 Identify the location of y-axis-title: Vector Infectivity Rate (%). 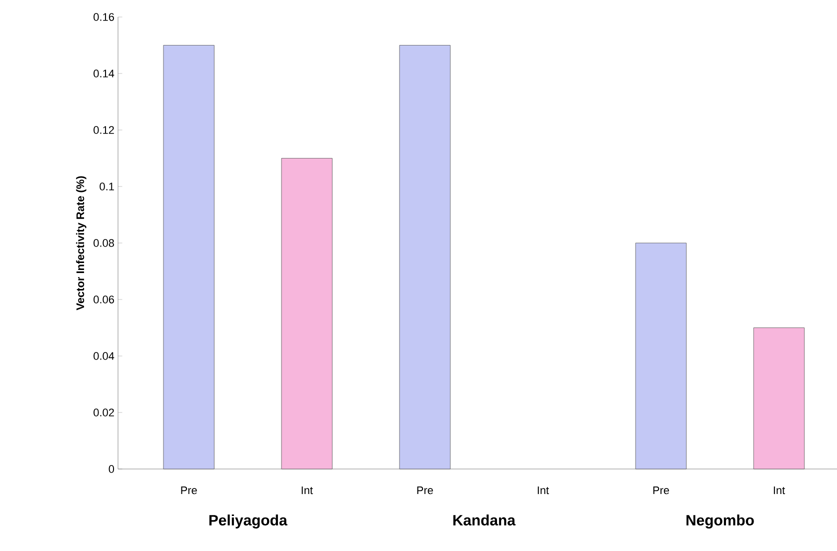
(81, 243).